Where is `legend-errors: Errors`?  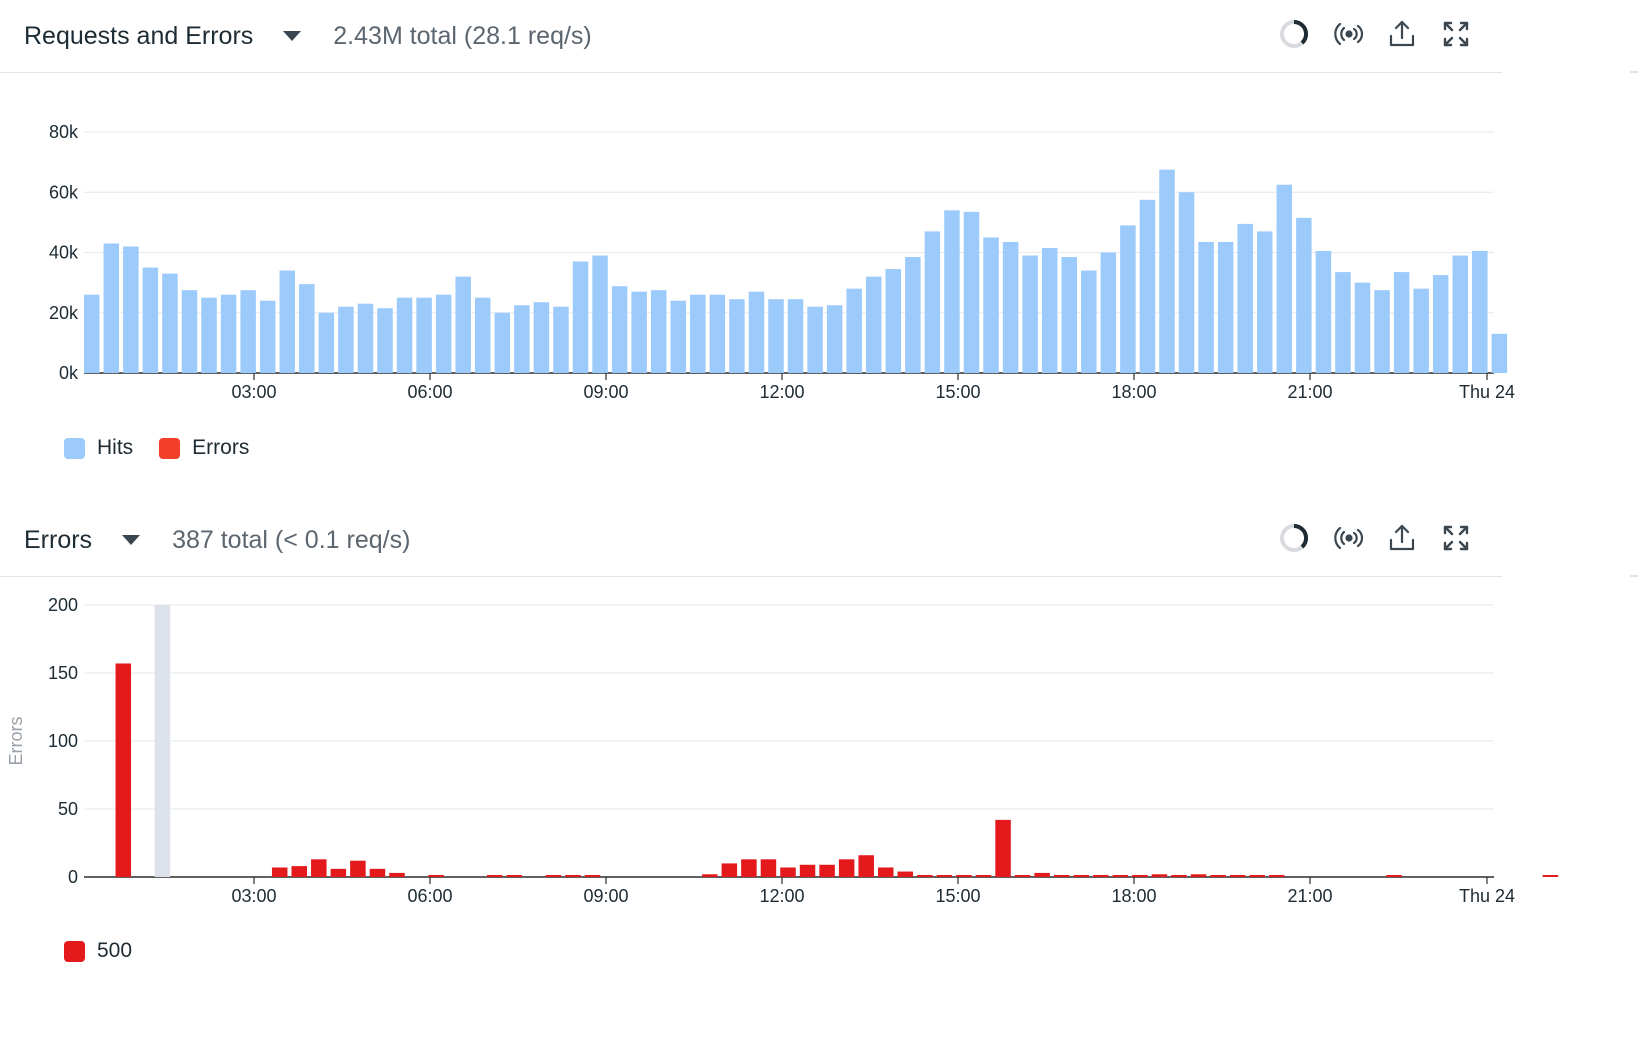
legend-errors: Errors is located at coordinates (204, 448).